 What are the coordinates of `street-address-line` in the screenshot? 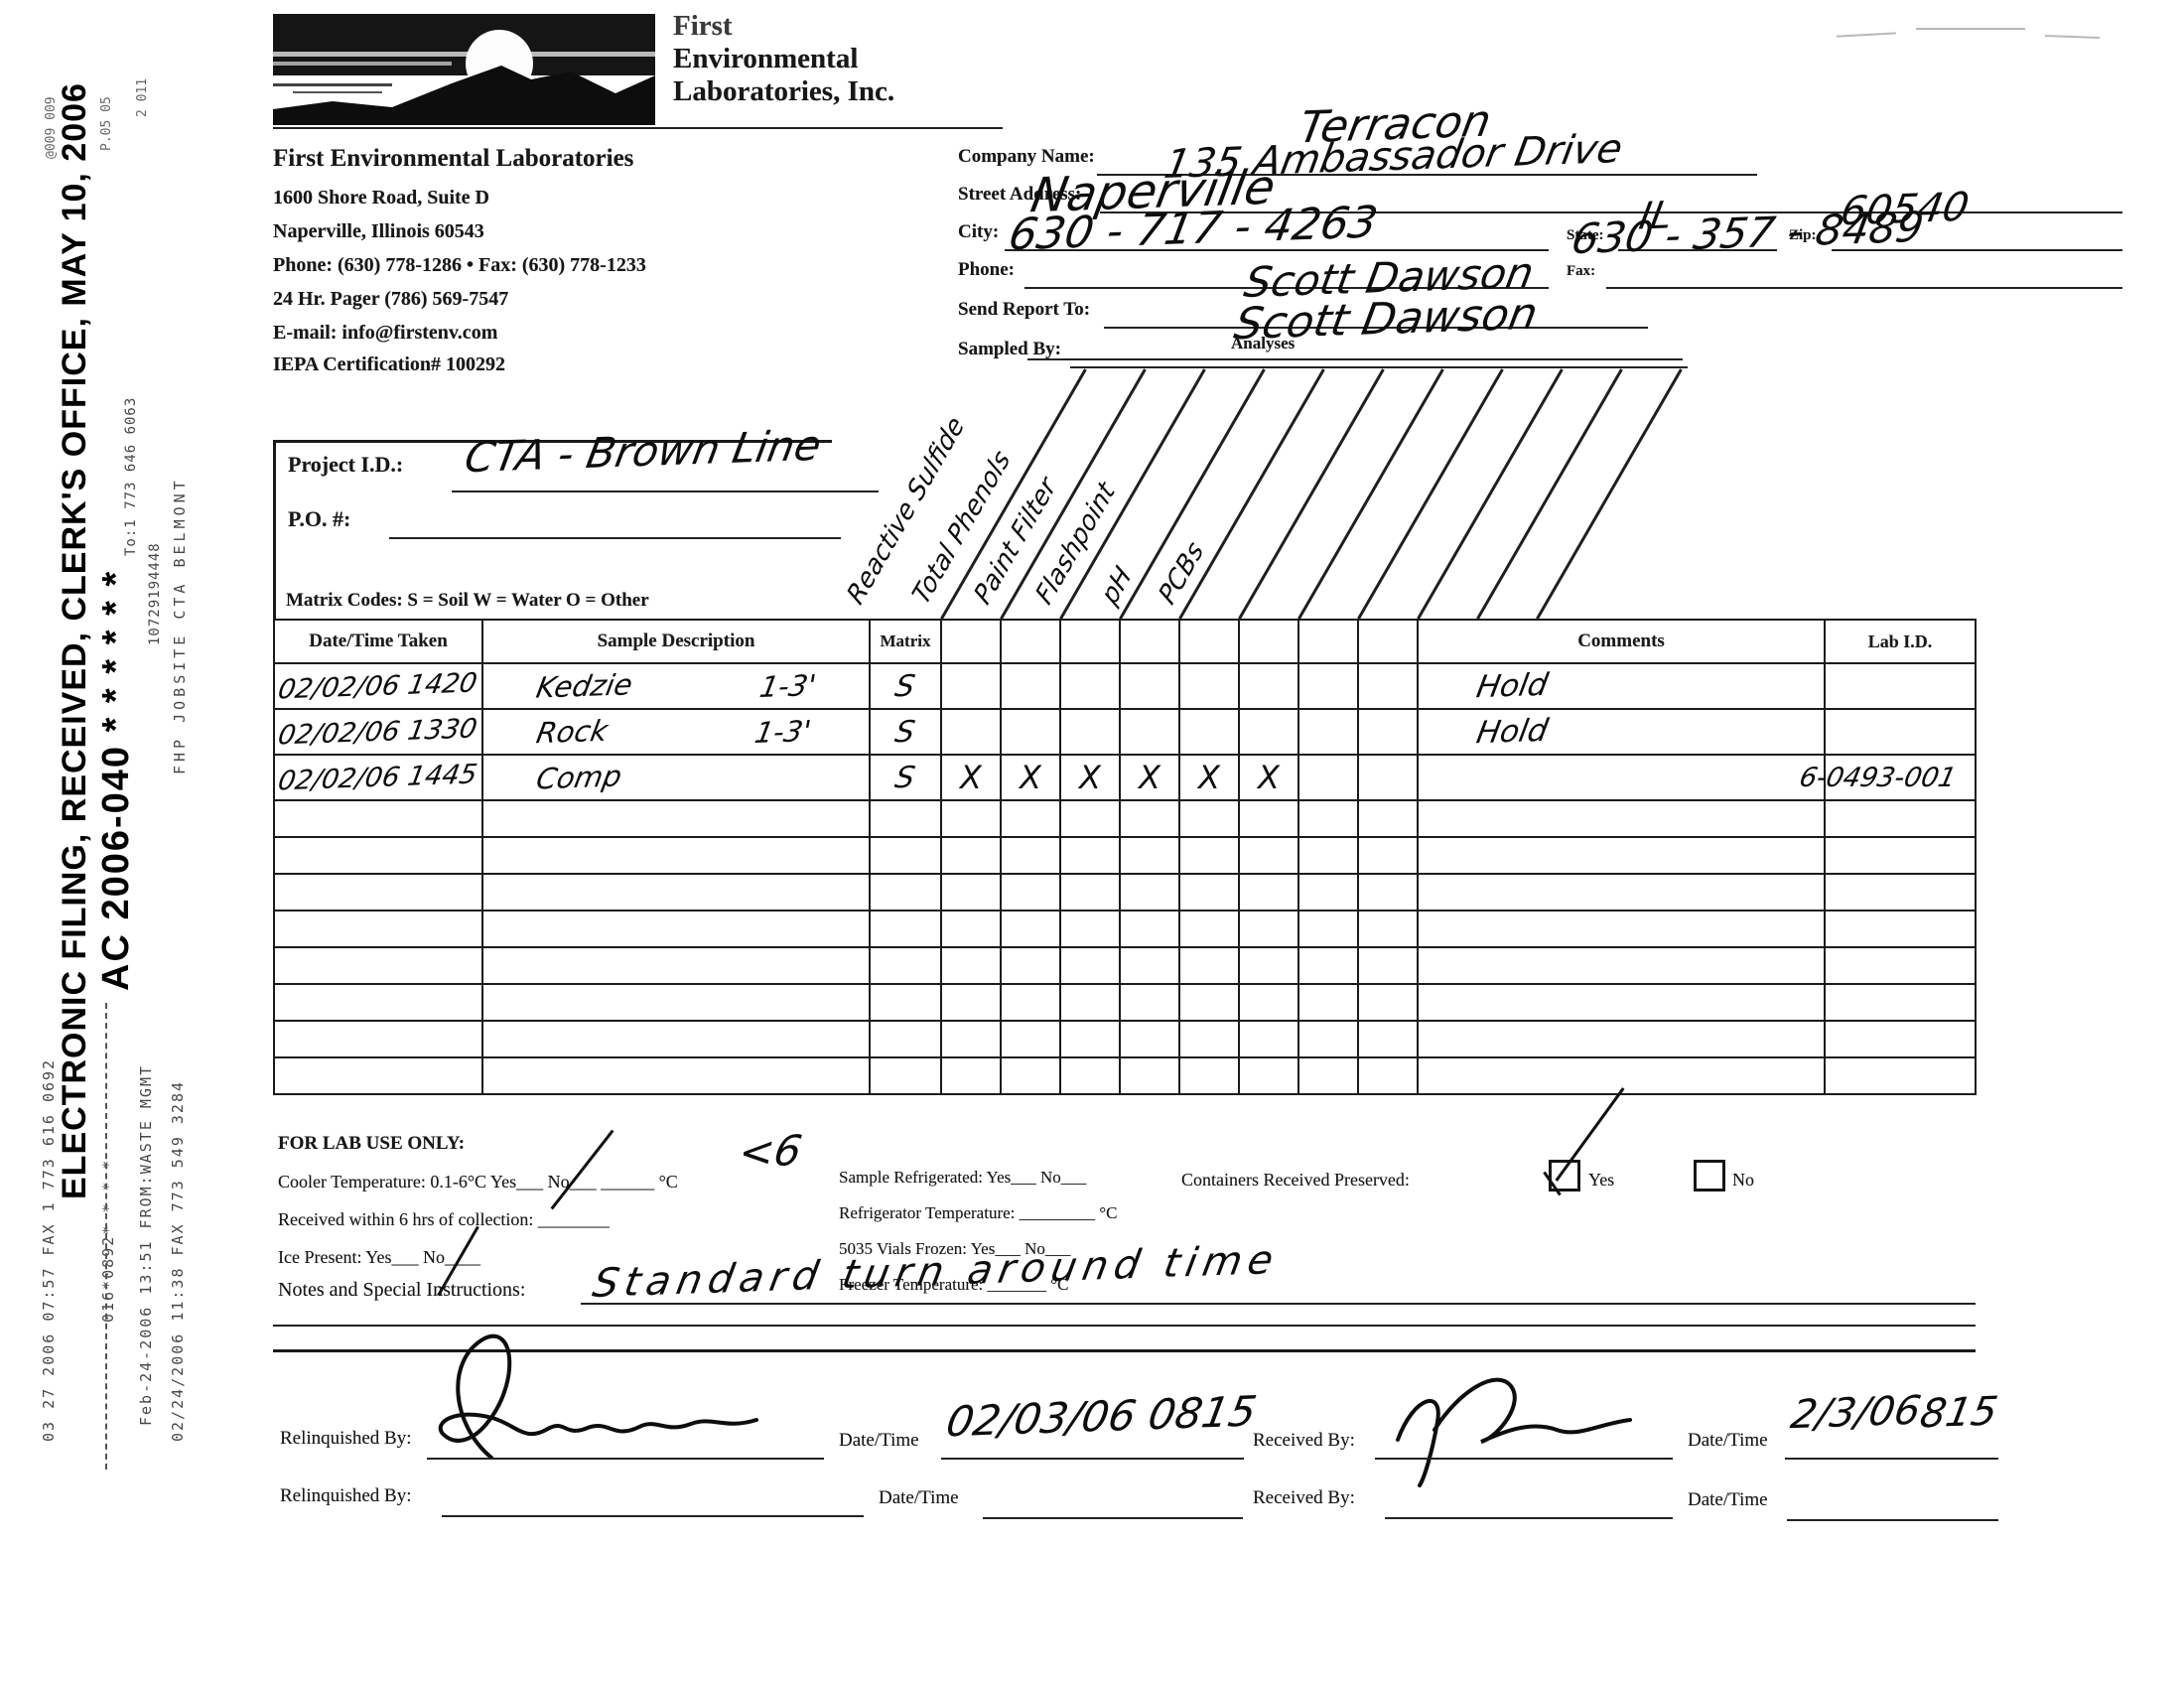 It's located at (1611, 212).